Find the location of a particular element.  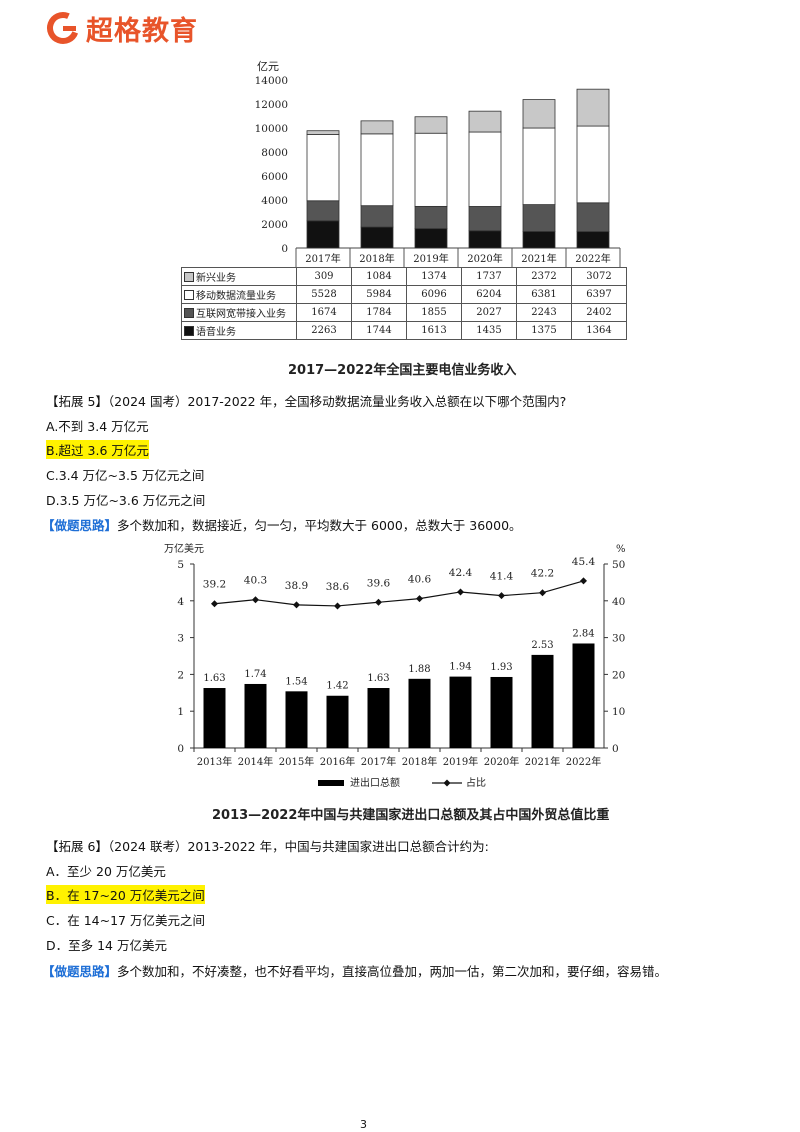

table-cell: 1613 is located at coordinates (434, 330).